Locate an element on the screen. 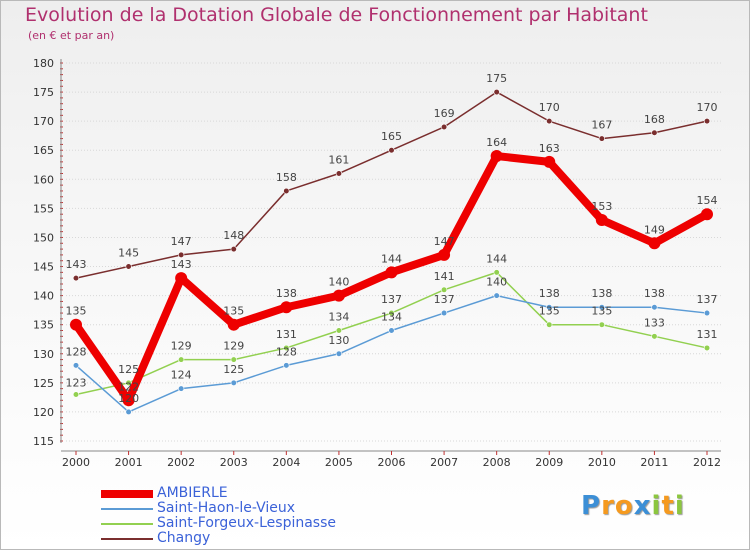 The height and width of the screenshot is (550, 750). data-label: 167 is located at coordinates (601, 125).